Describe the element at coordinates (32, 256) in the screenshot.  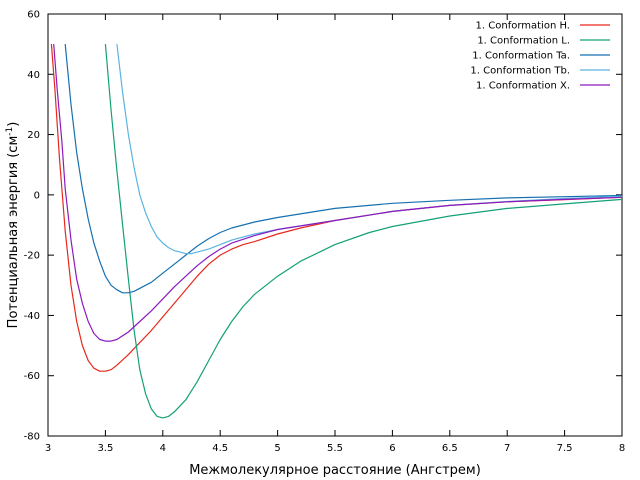
I see `y-tick-label: -20` at that location.